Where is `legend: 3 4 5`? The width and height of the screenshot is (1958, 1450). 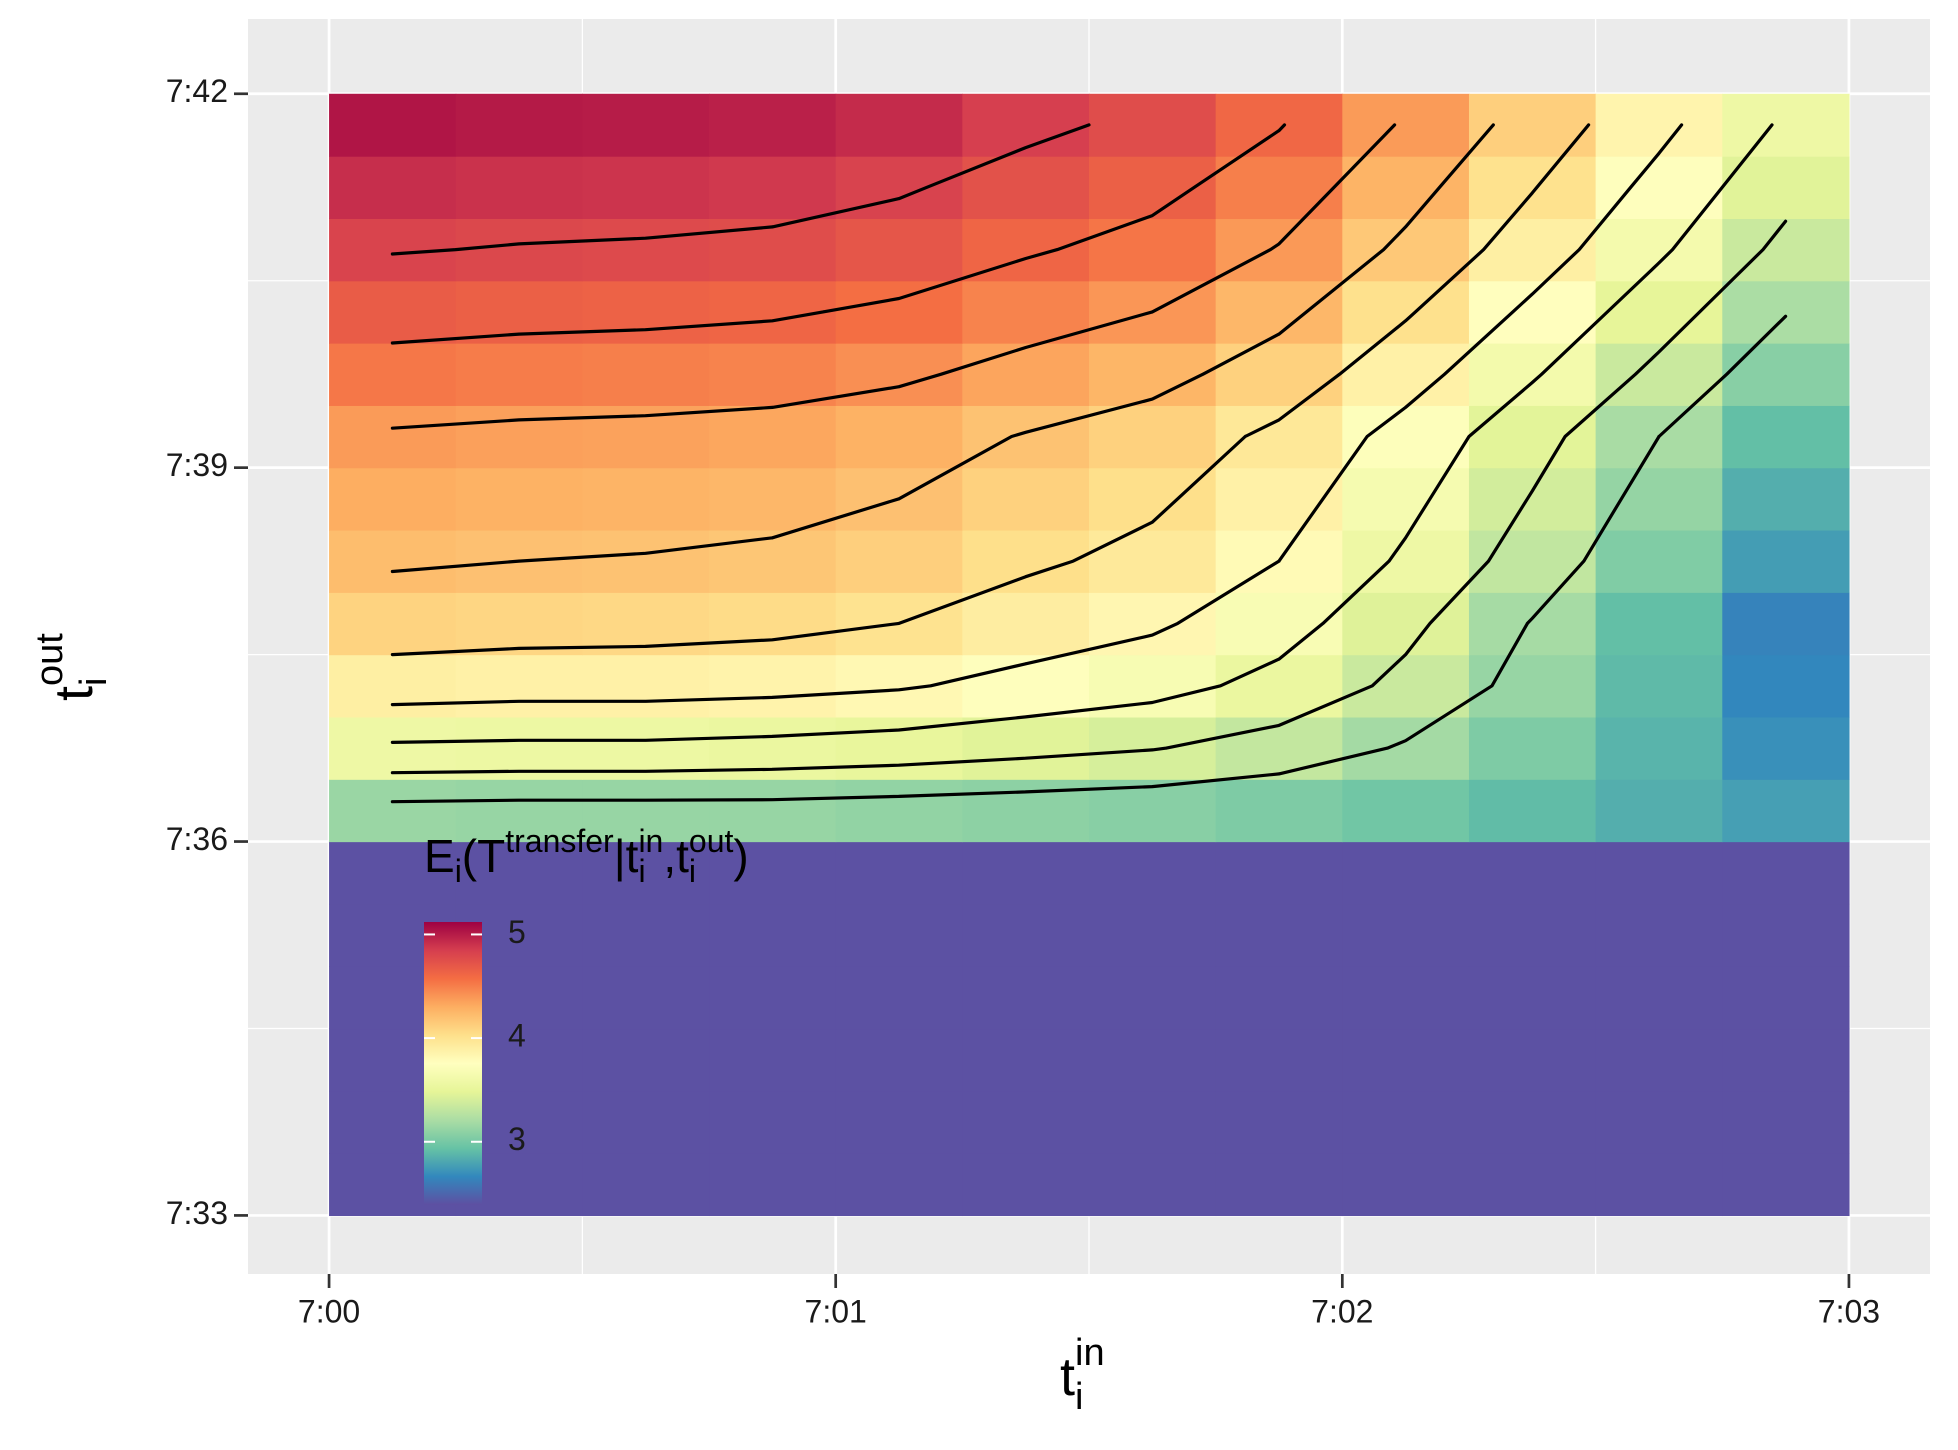
legend: 3 4 5 is located at coordinates (475, 1059).